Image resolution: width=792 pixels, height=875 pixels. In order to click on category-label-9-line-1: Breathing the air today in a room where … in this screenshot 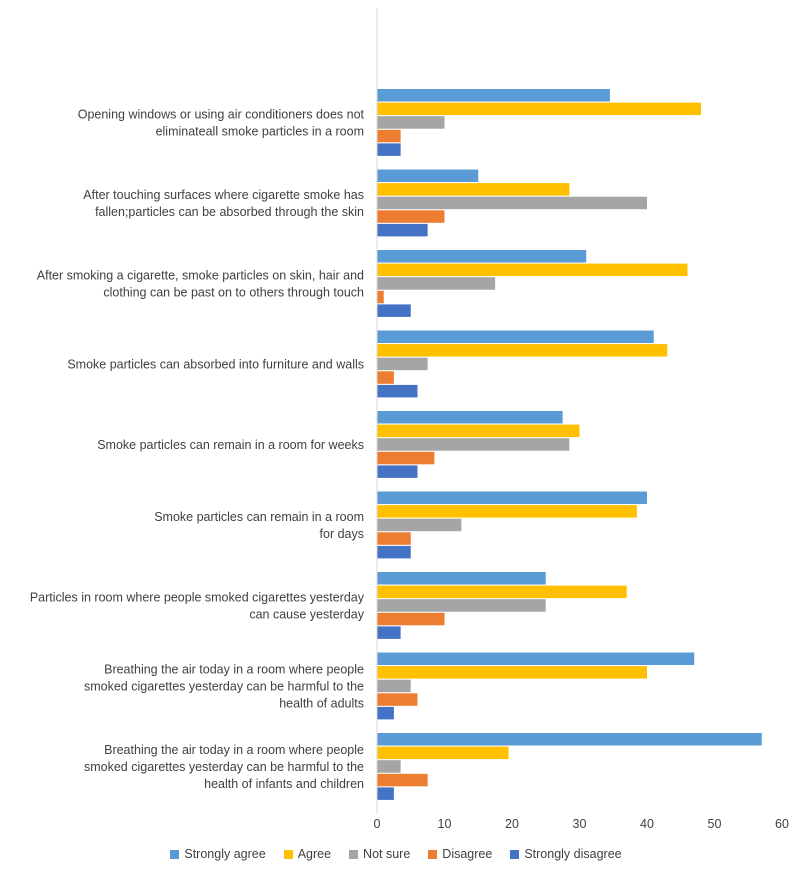, I will do `click(234, 750)`.